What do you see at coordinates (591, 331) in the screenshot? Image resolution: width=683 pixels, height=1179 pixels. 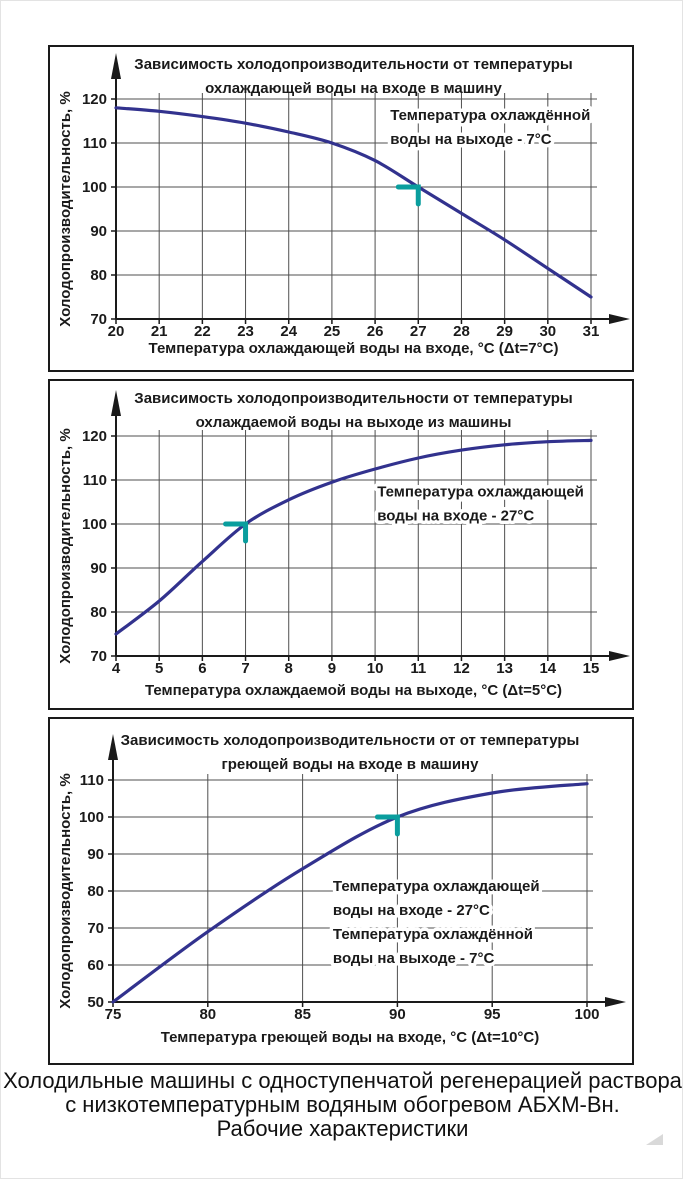 I see `x-tick-label: 31` at bounding box center [591, 331].